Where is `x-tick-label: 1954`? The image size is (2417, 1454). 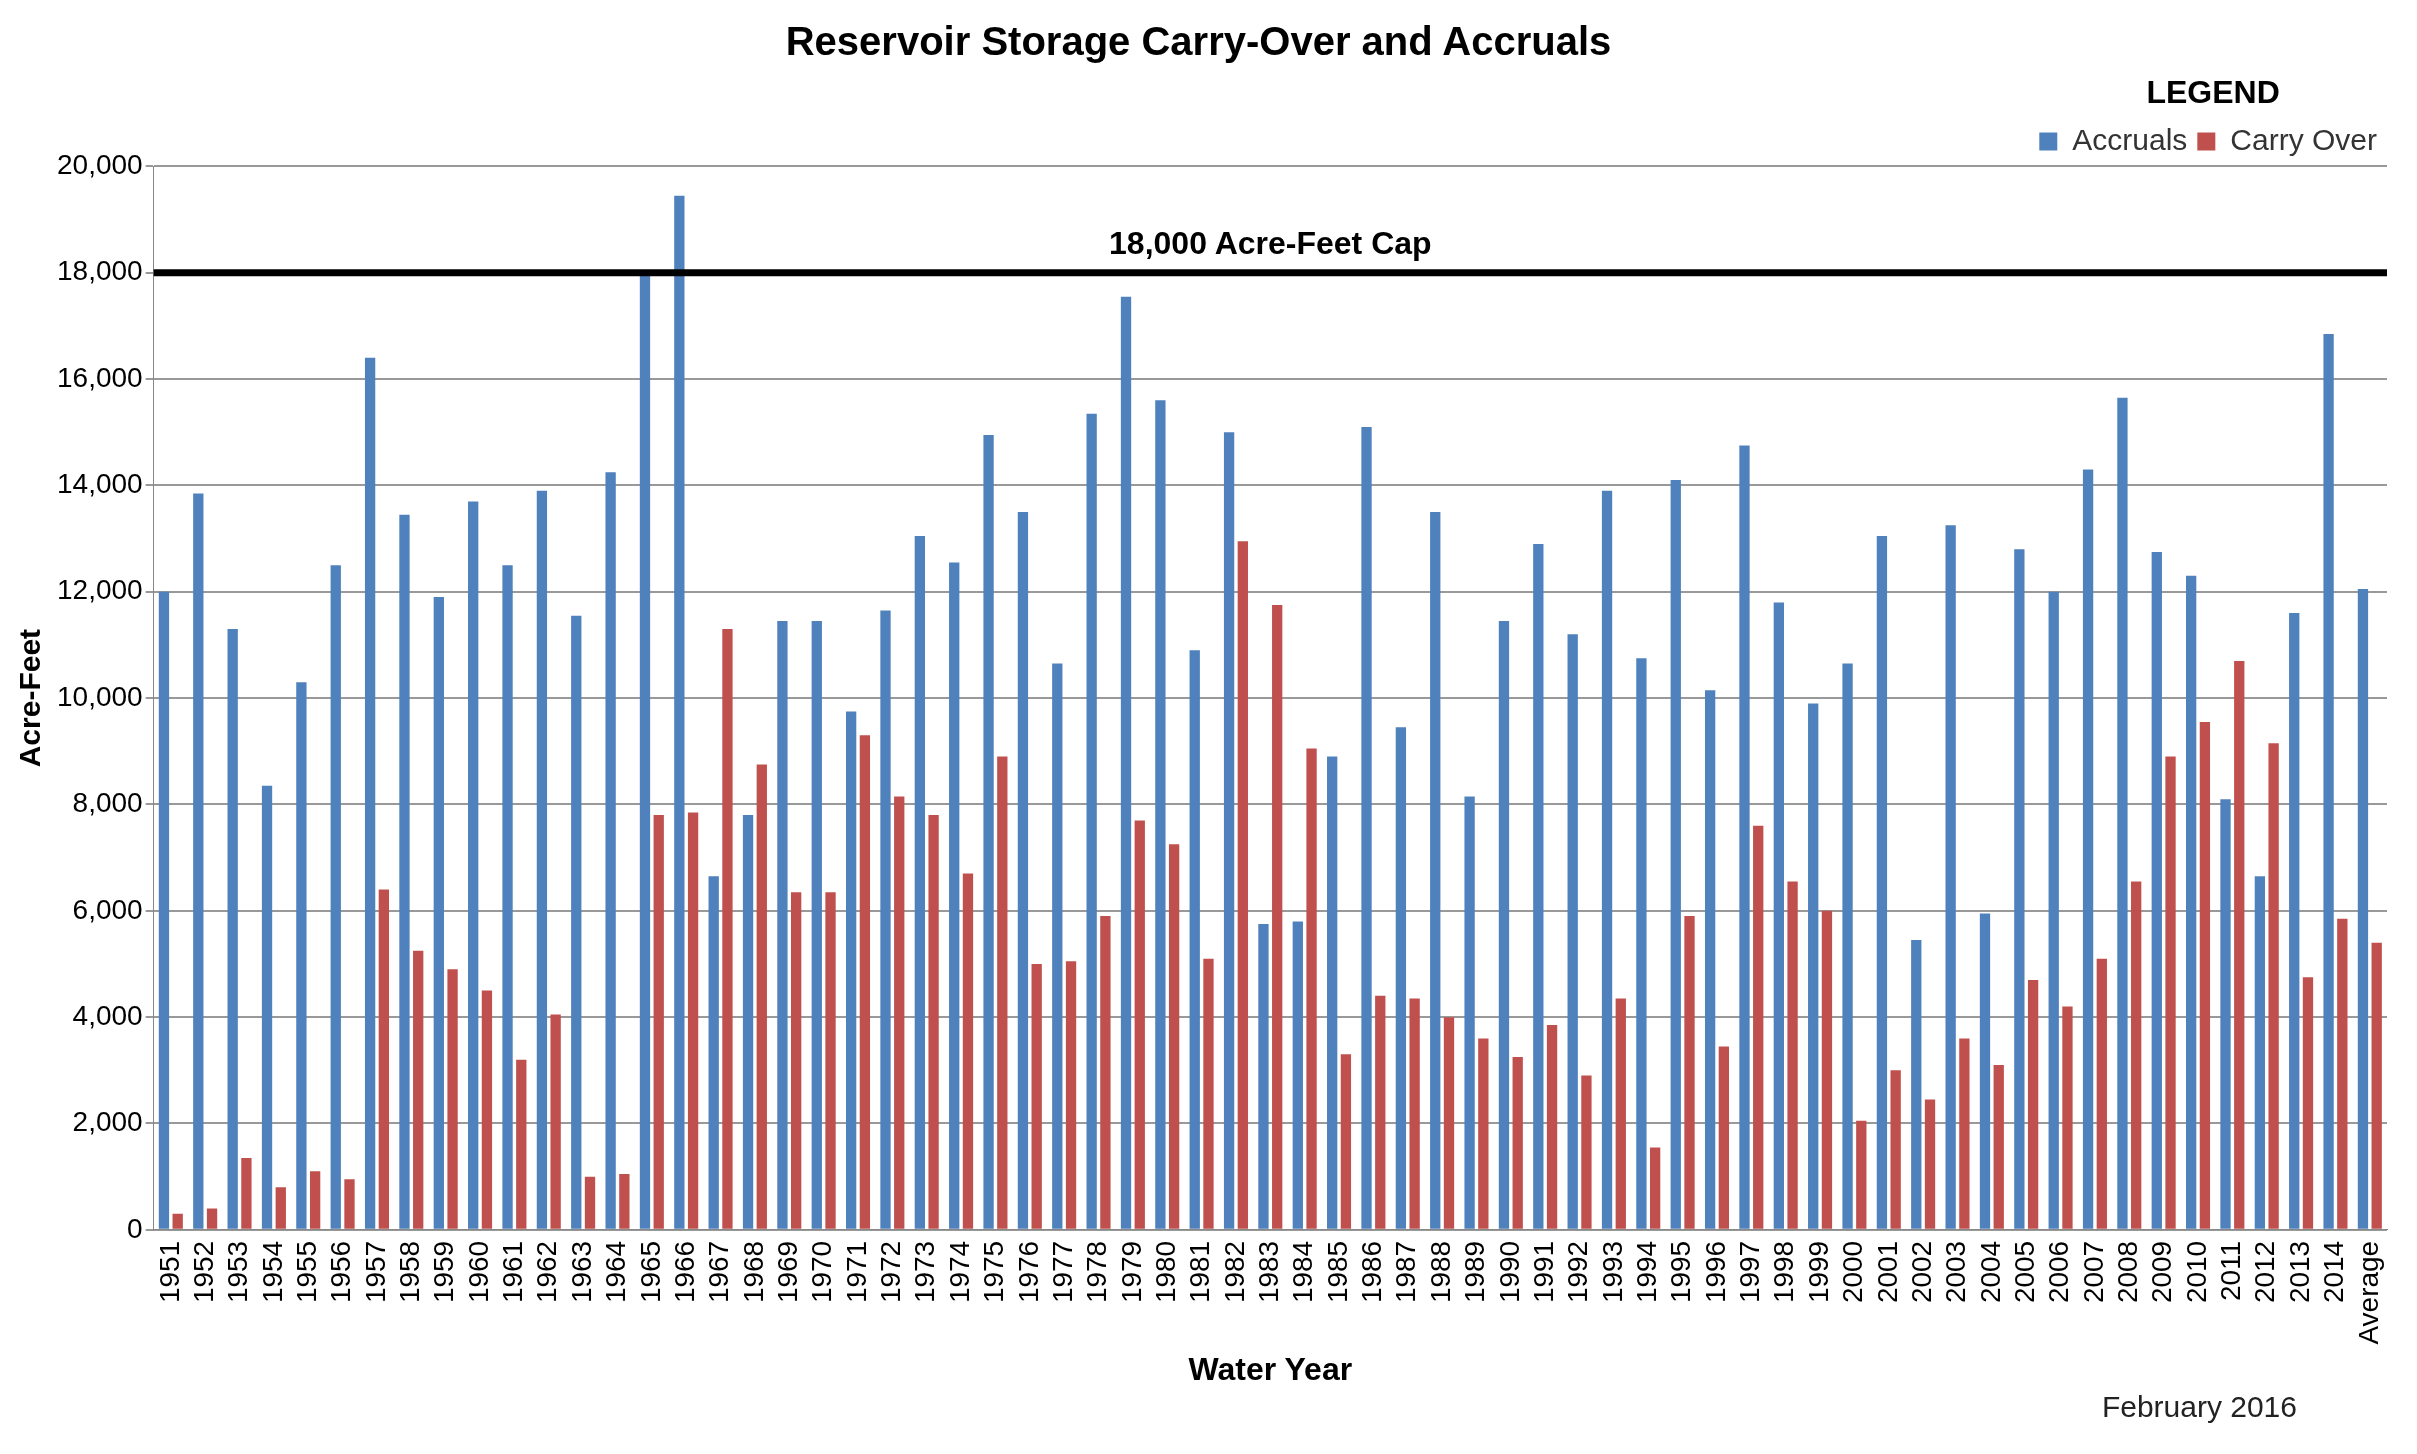
x-tick-label: 1954 is located at coordinates (272, 1272).